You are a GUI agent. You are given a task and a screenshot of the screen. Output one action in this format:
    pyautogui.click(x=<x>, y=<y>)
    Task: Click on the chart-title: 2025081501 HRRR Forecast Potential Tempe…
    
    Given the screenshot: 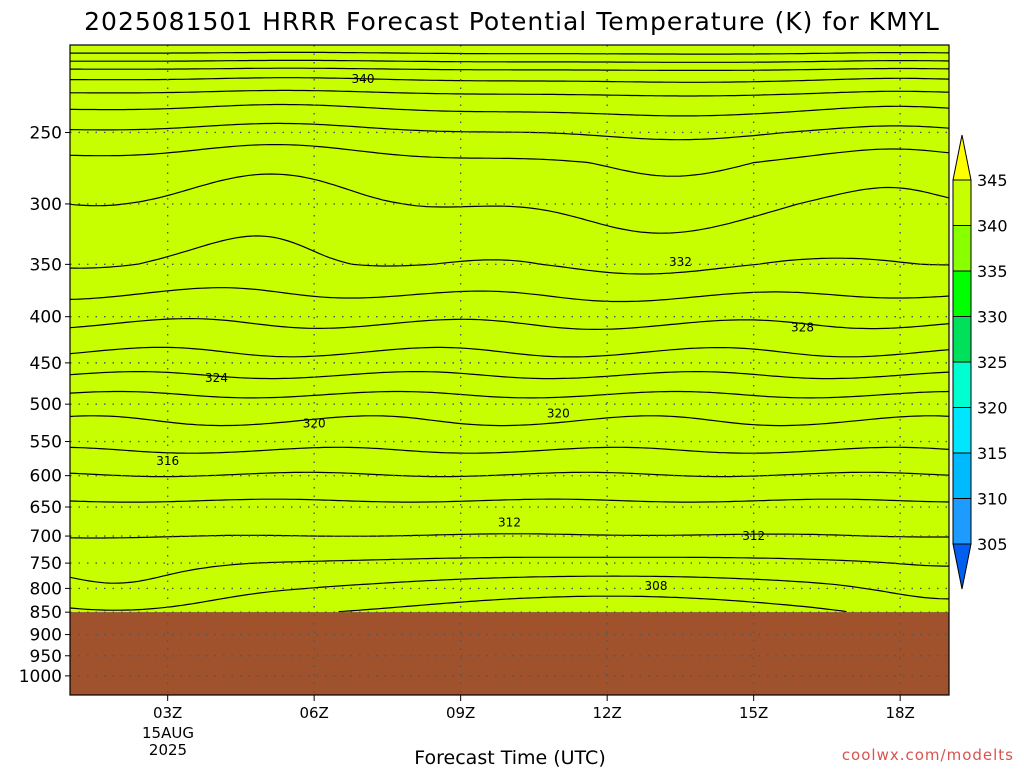 What is the action you would take?
    pyautogui.click(x=512, y=21)
    